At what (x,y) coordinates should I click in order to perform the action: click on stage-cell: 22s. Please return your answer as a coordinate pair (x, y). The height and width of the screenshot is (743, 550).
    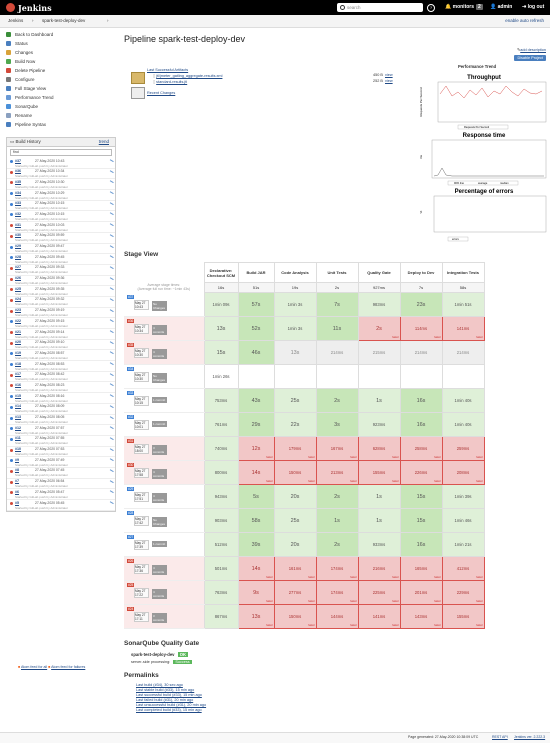
    Looking at the image, I should click on (295, 424).